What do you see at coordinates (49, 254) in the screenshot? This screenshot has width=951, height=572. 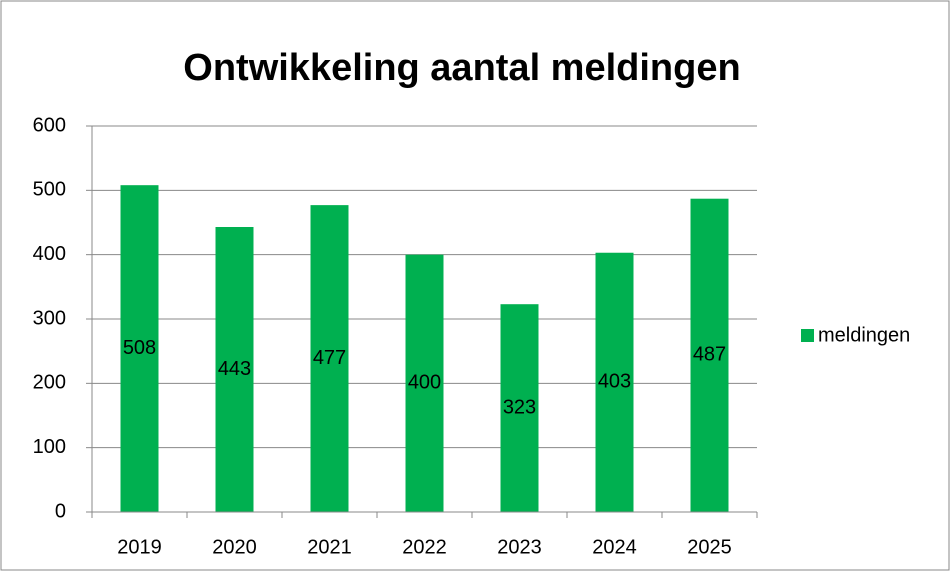 I see `y-tick-label: 400` at bounding box center [49, 254].